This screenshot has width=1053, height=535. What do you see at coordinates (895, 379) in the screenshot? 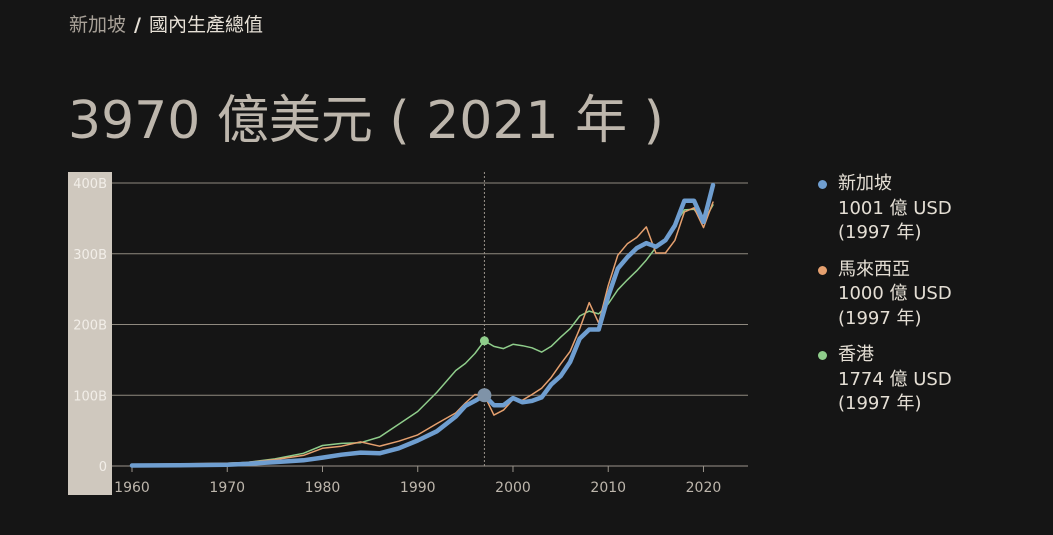
I see `legend-value: 1774 億 USD` at bounding box center [895, 379].